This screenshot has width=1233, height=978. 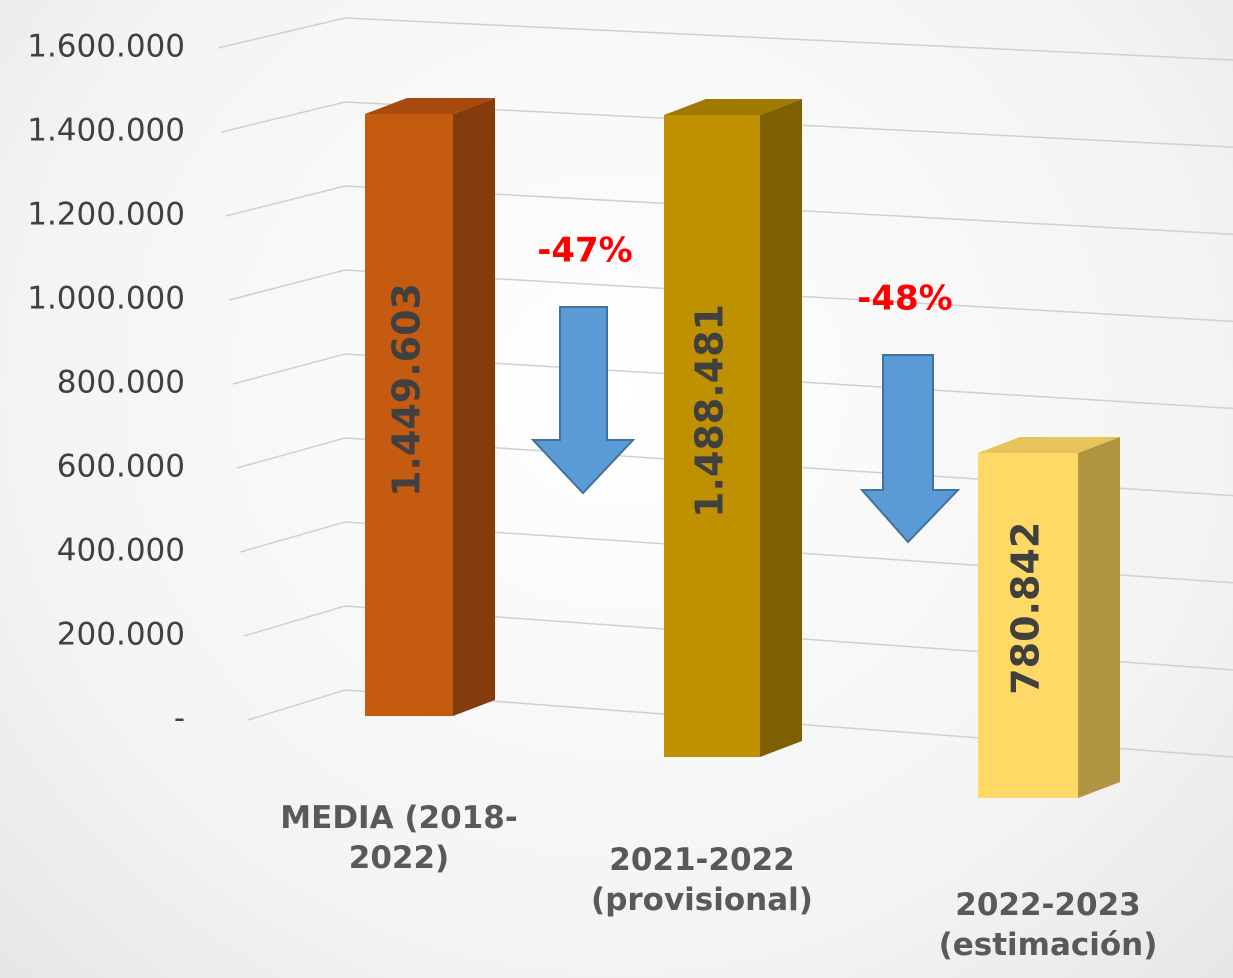 I want to click on x-tick-label: 2022-2023 (estimación), so click(x=1048, y=925).